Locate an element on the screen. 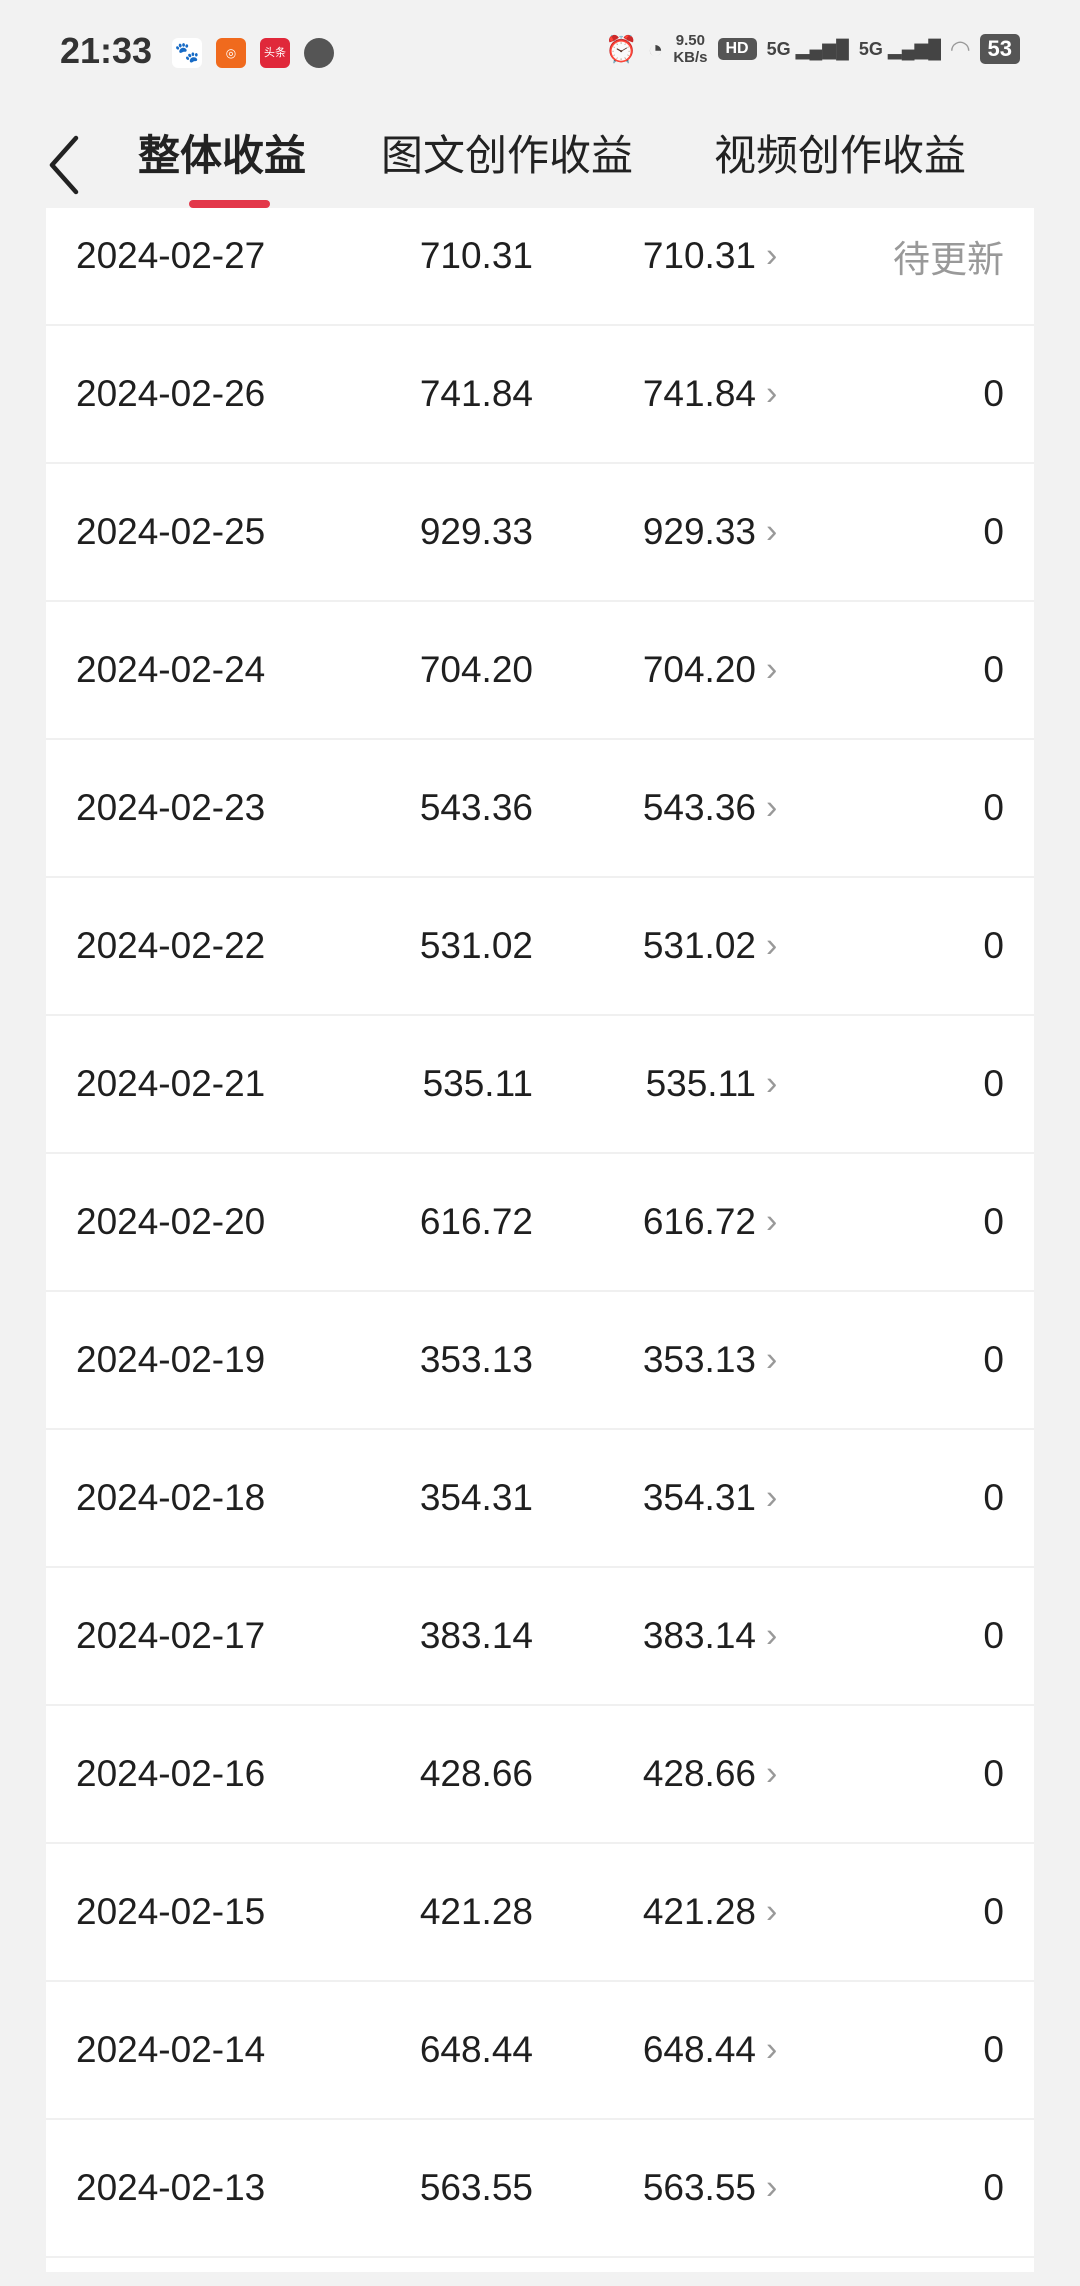  total-earnings-cell: 929.33 is located at coordinates (476, 531).